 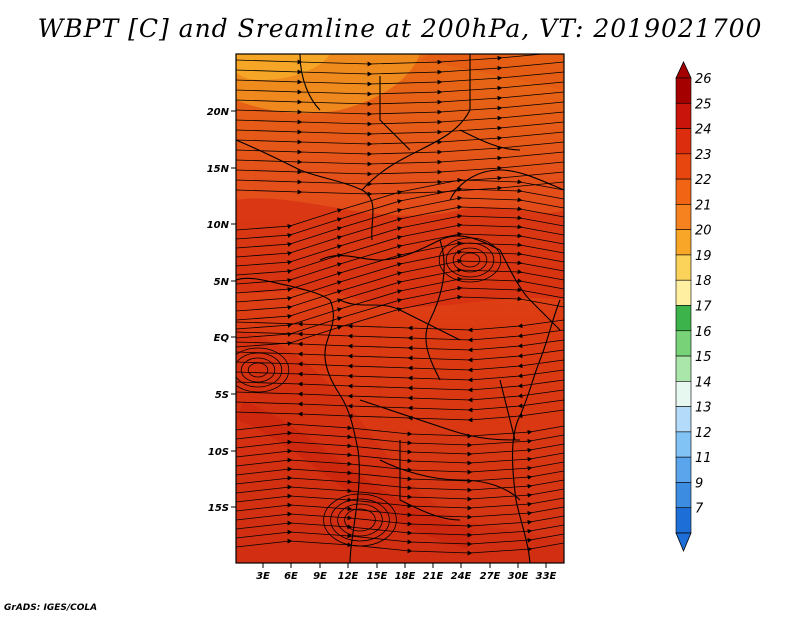 I want to click on colorbar-label: 11, so click(x=703, y=458).